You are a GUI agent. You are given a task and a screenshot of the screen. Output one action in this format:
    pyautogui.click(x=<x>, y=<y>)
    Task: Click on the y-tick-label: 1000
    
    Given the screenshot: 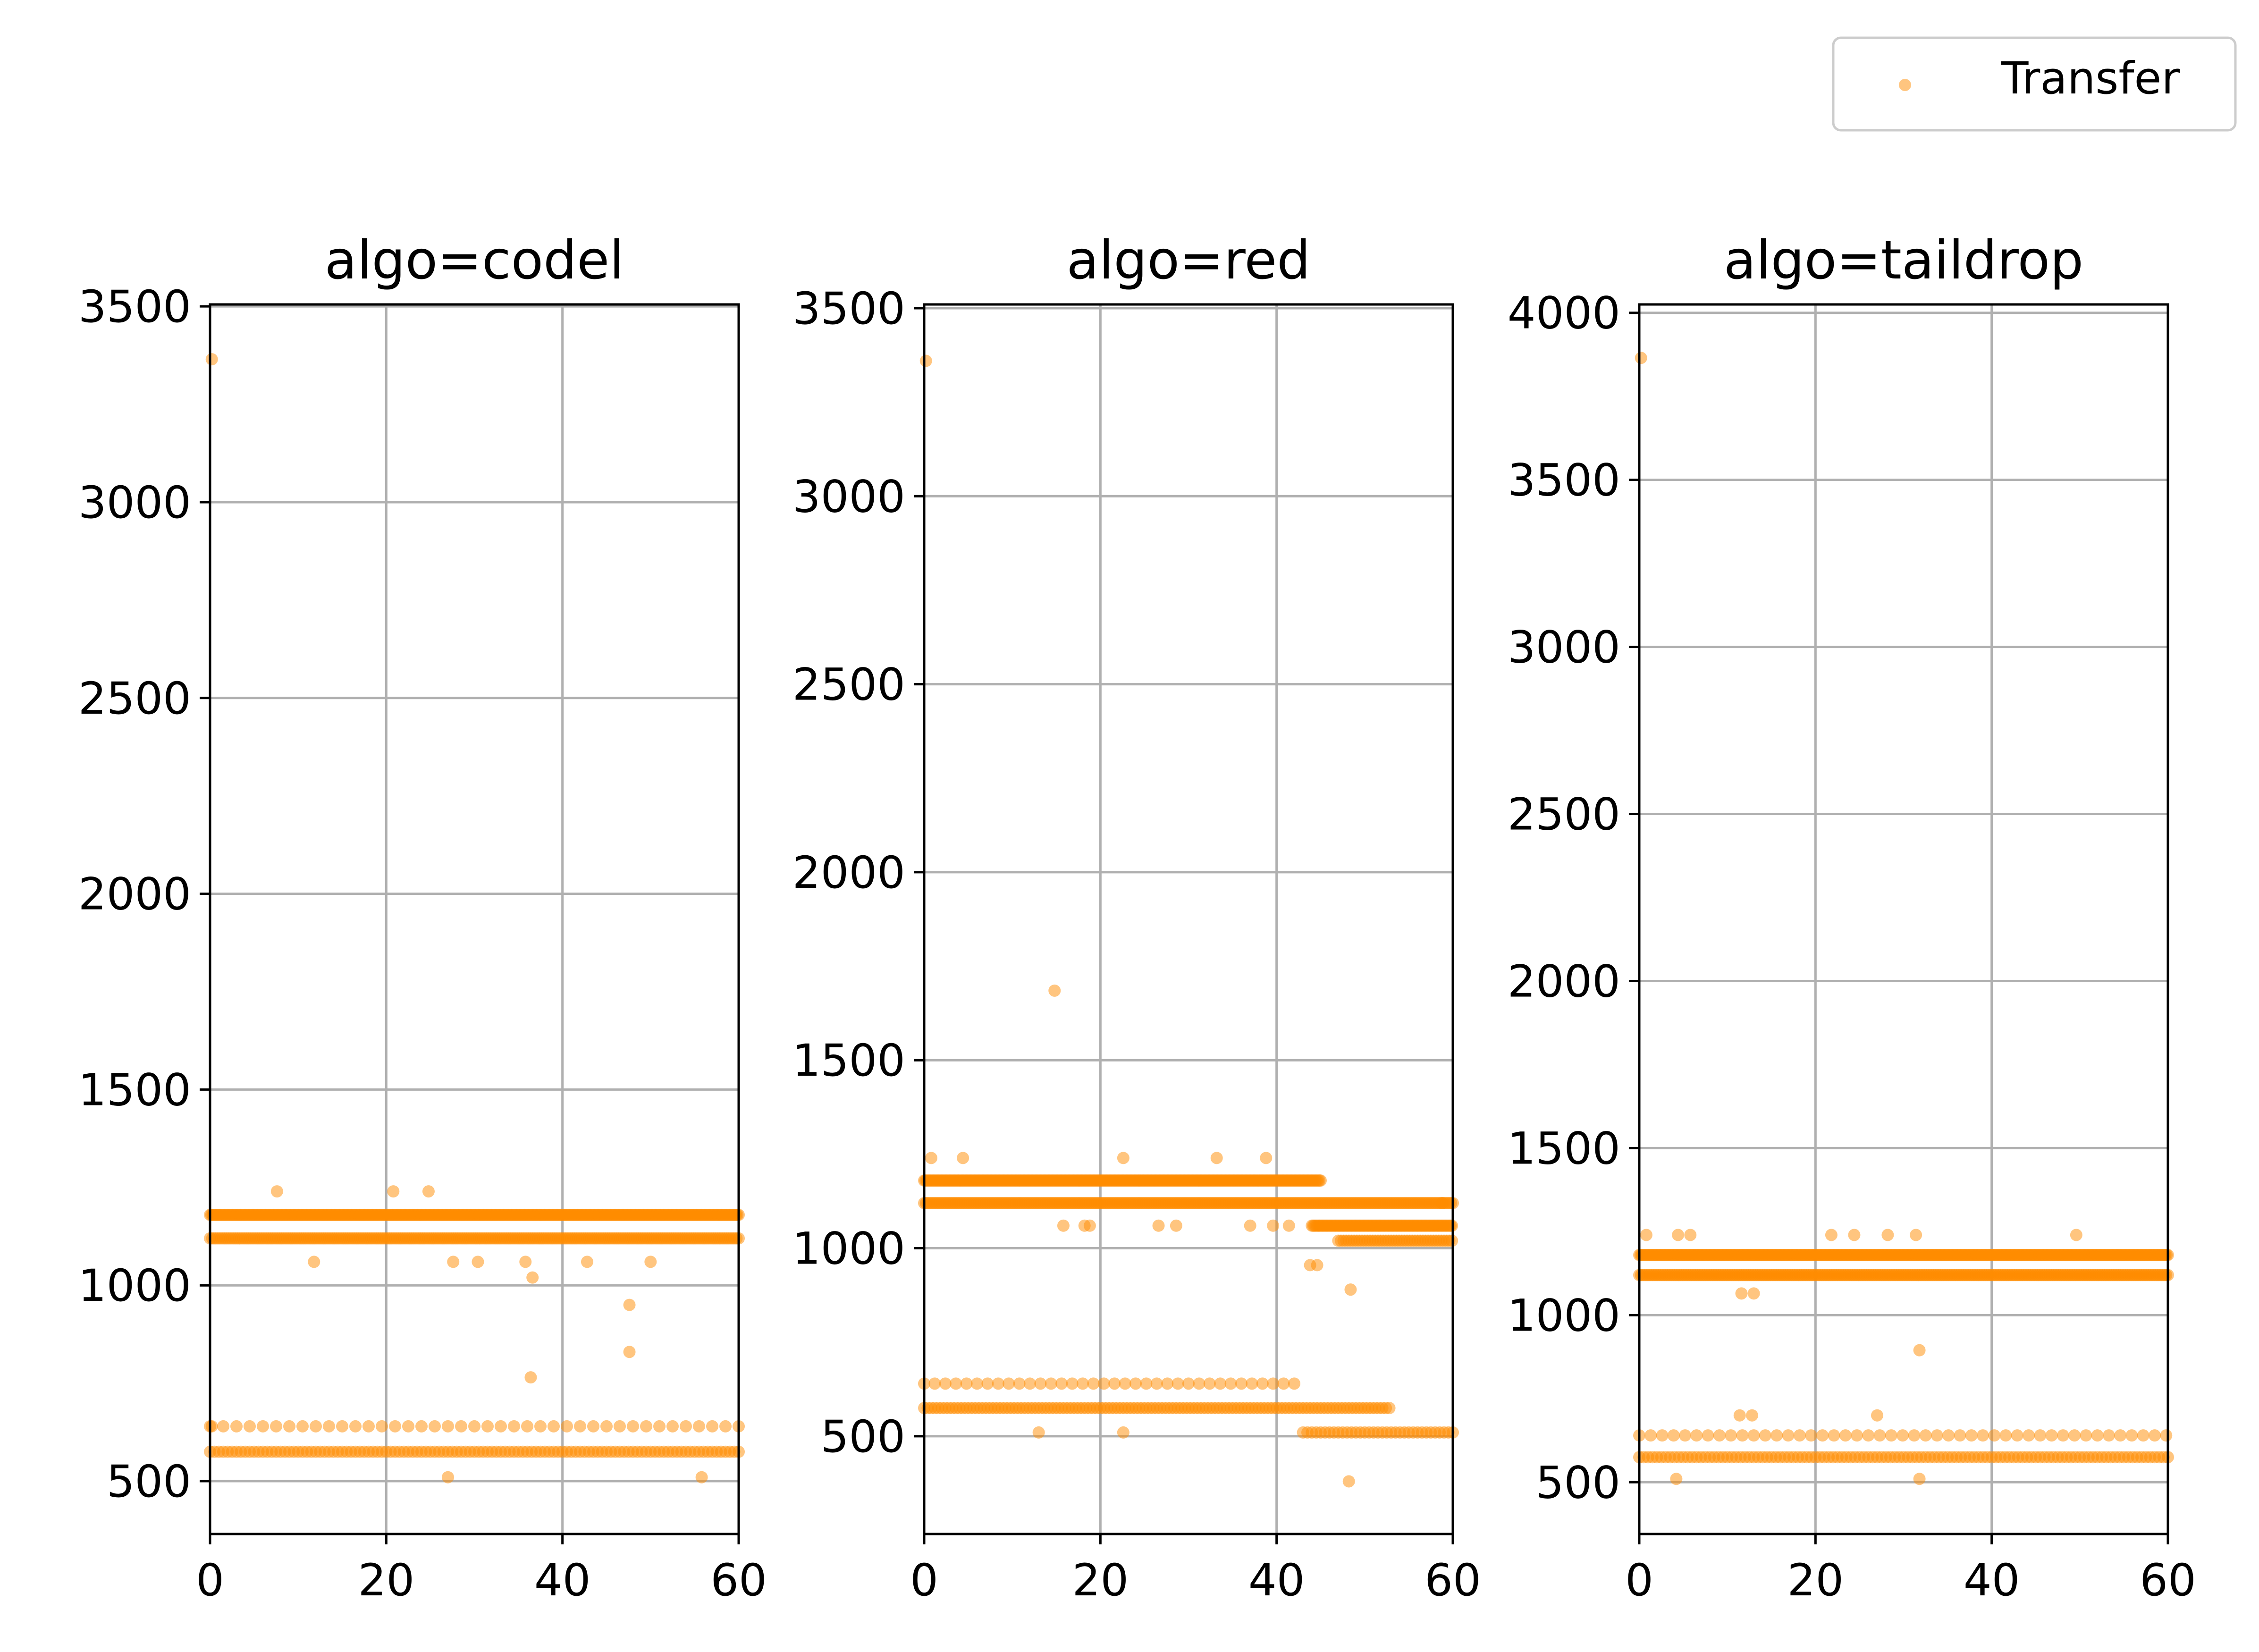 What is the action you would take?
    pyautogui.click(x=1564, y=1315)
    